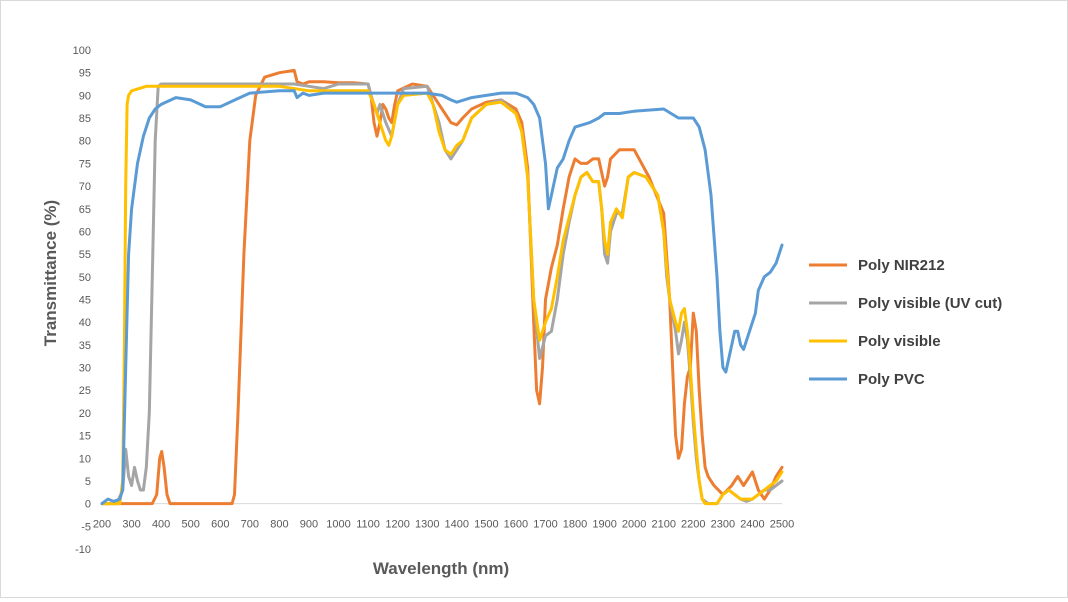 The image size is (1068, 602). I want to click on x-tick-label: 400, so click(161, 525).